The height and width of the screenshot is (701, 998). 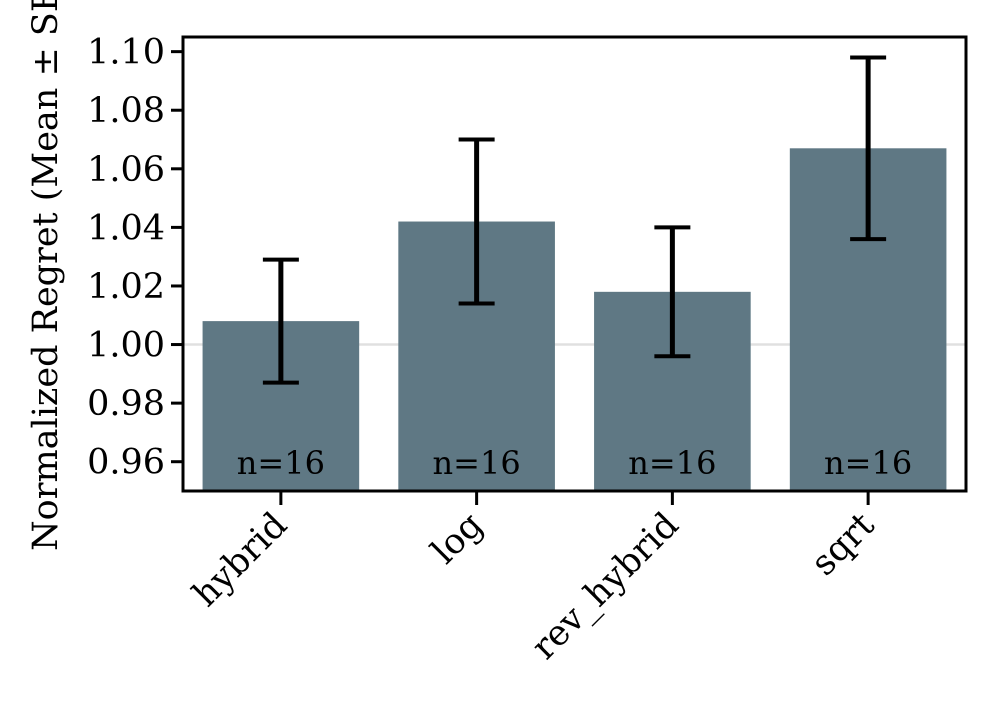 What do you see at coordinates (126, 170) in the screenshot?
I see `y-tick-label: 1.06` at bounding box center [126, 170].